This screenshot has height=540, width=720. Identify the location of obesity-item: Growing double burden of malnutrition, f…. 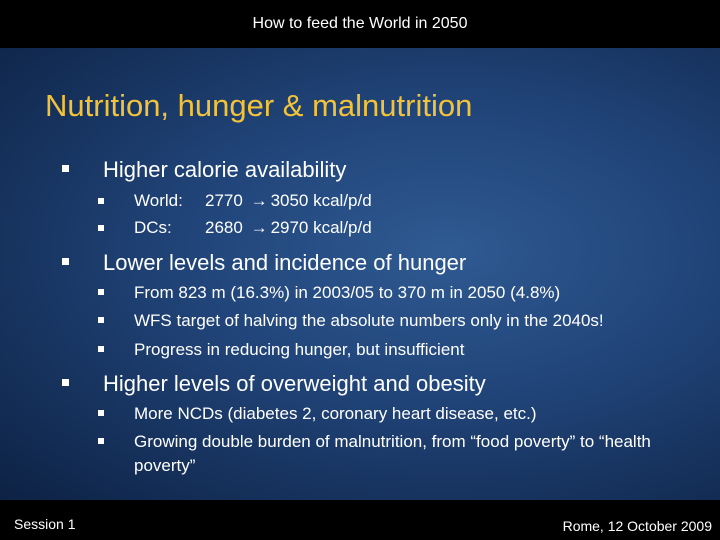
(392, 453).